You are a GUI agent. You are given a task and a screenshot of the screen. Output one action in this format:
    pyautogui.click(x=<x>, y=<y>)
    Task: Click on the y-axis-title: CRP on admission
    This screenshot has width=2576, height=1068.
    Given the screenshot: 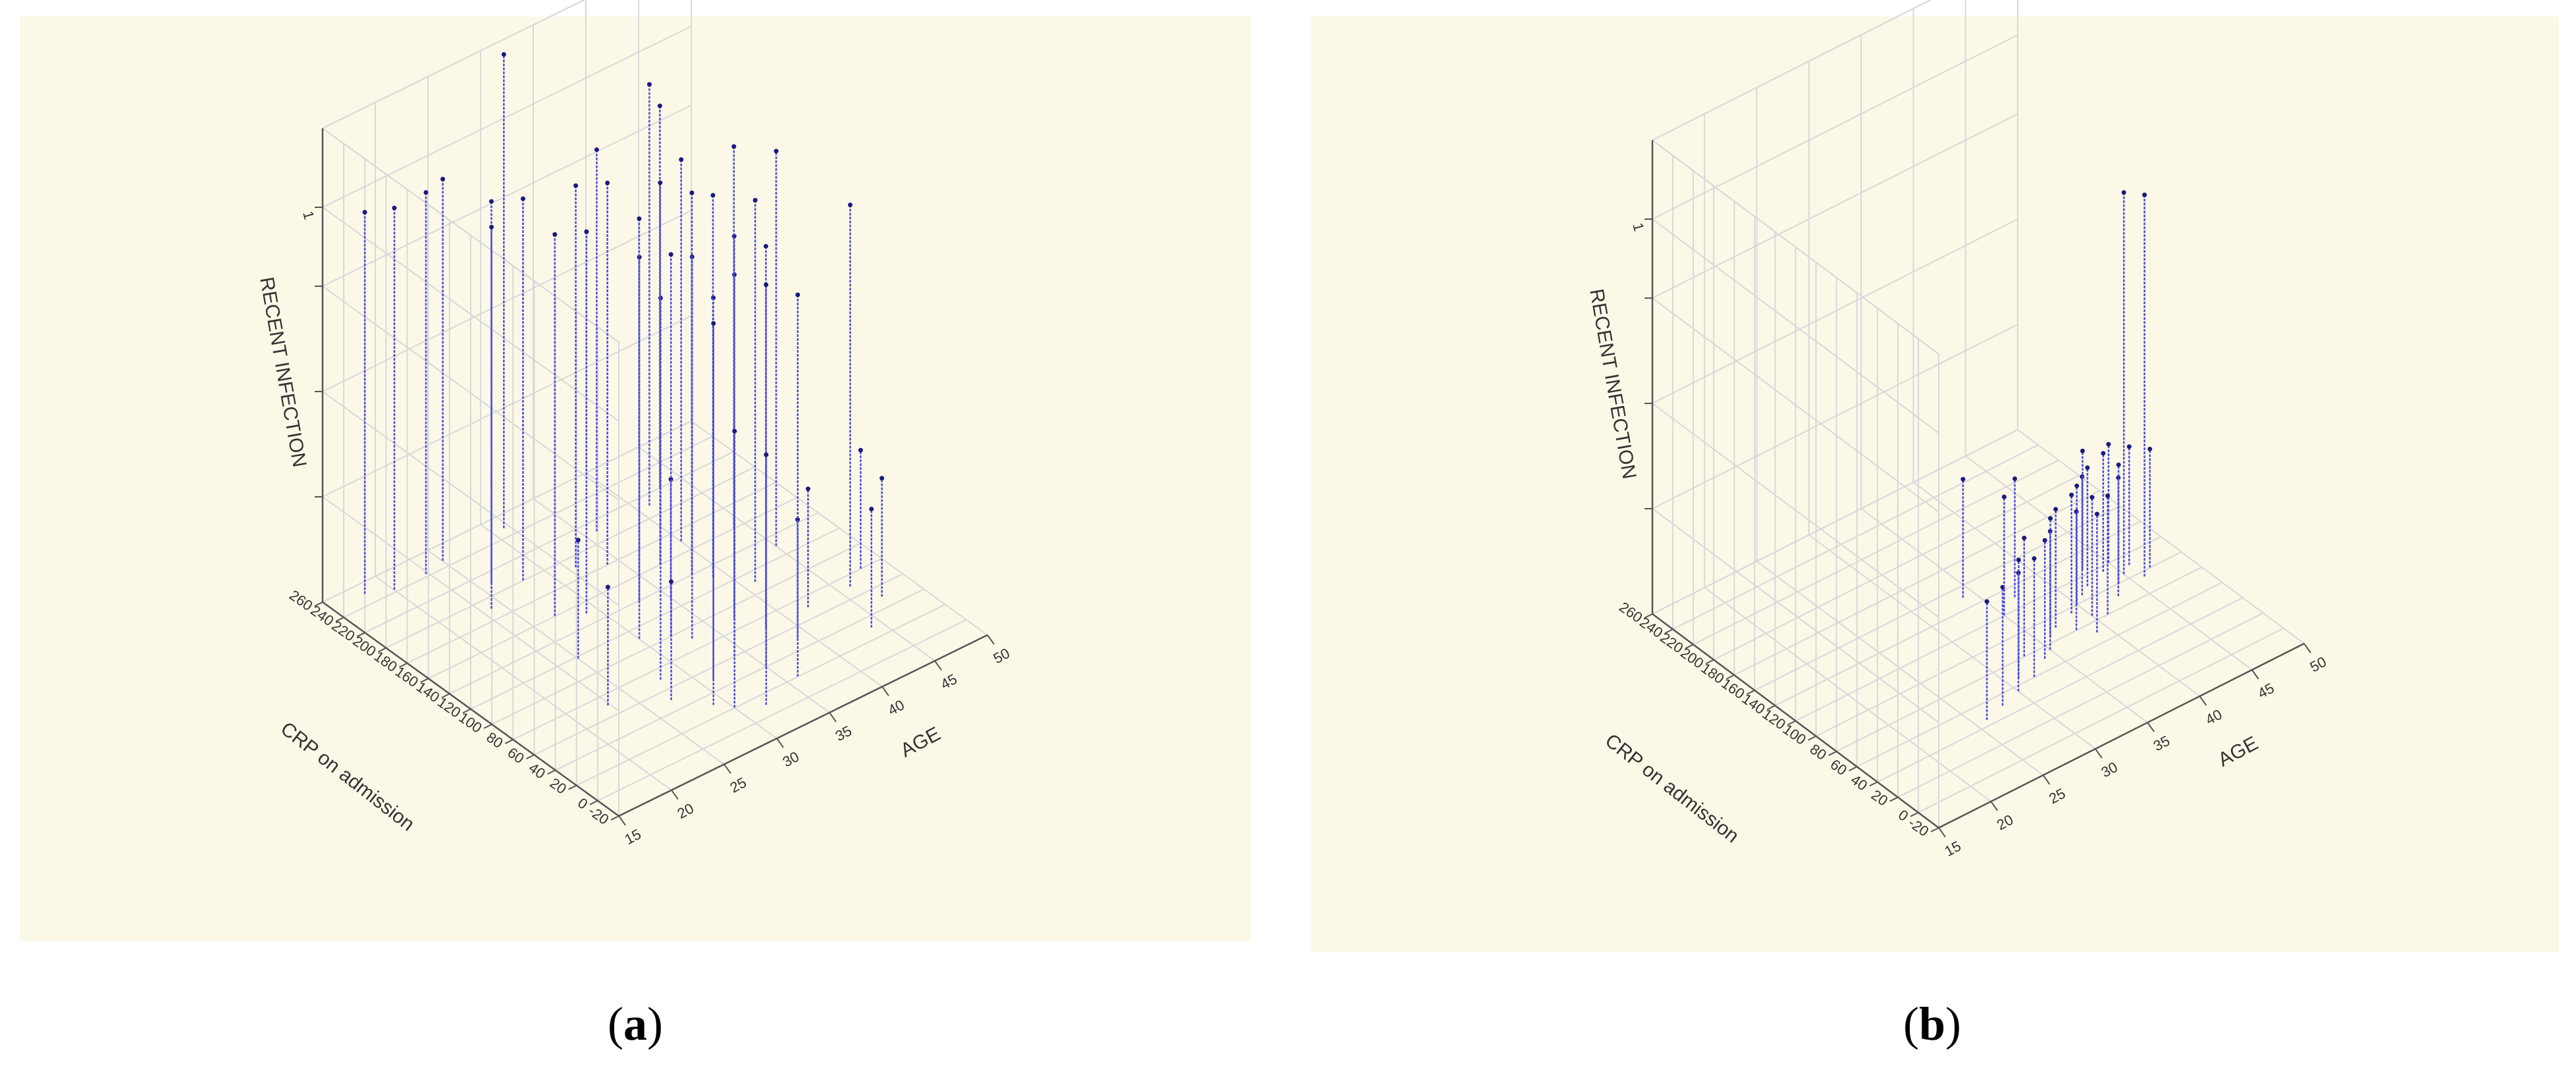 What is the action you would take?
    pyautogui.click(x=347, y=777)
    